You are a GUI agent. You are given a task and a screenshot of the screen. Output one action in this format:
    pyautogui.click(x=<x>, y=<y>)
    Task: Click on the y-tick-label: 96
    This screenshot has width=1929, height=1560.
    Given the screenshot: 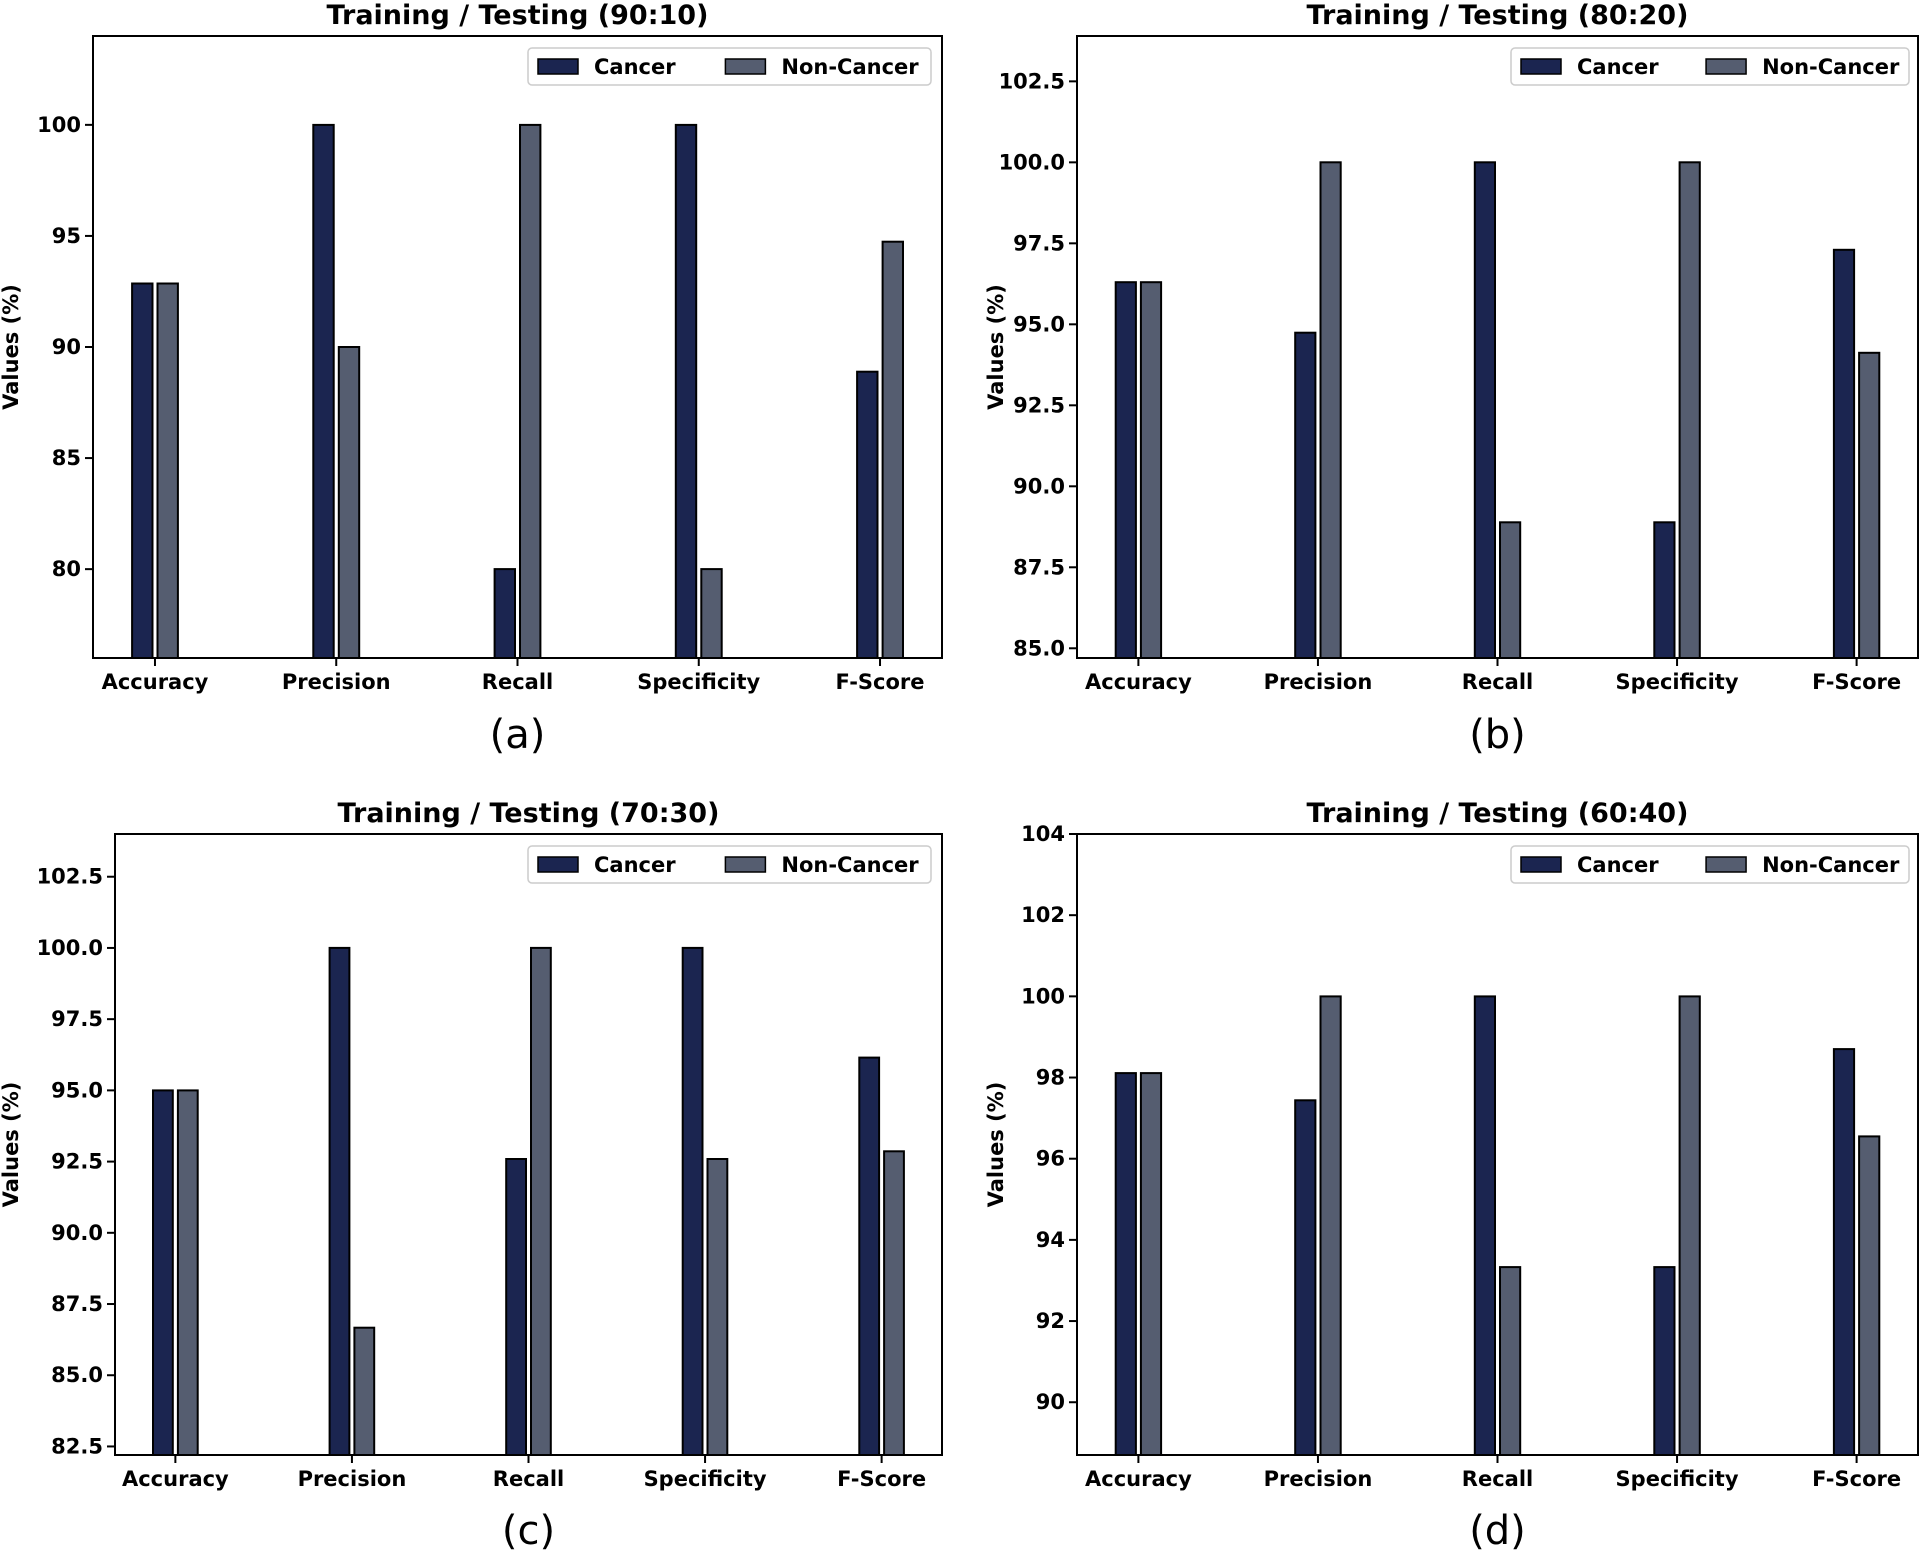 What is the action you would take?
    pyautogui.click(x=1050, y=1159)
    